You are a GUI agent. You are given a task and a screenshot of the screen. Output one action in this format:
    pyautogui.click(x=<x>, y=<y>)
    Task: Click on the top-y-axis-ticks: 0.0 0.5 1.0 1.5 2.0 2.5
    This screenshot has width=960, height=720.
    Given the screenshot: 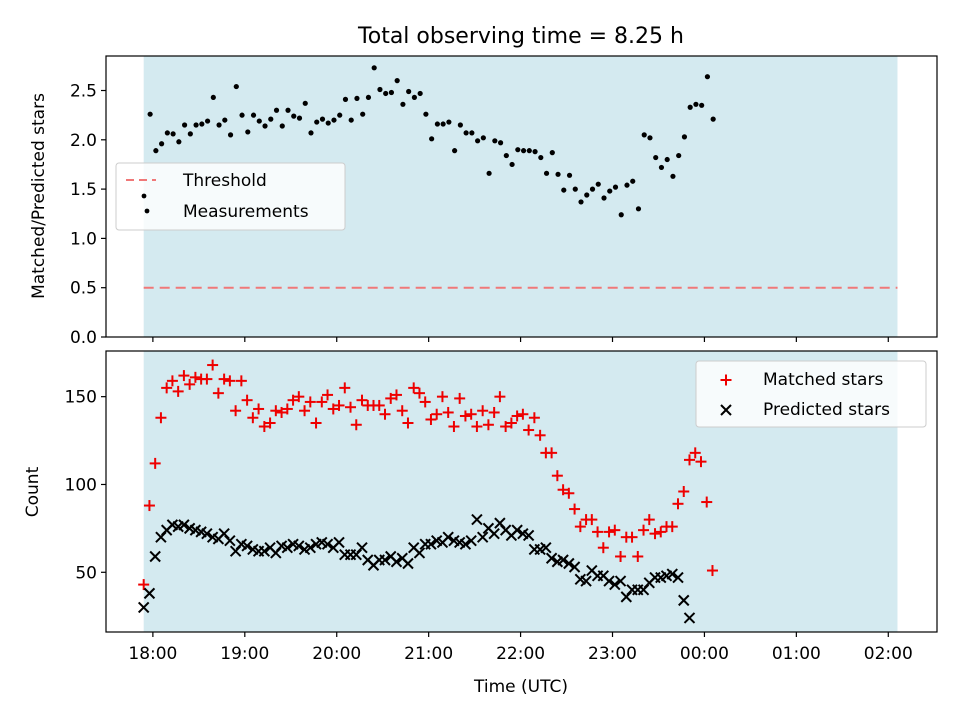 What is the action you would take?
    pyautogui.click(x=88, y=215)
    